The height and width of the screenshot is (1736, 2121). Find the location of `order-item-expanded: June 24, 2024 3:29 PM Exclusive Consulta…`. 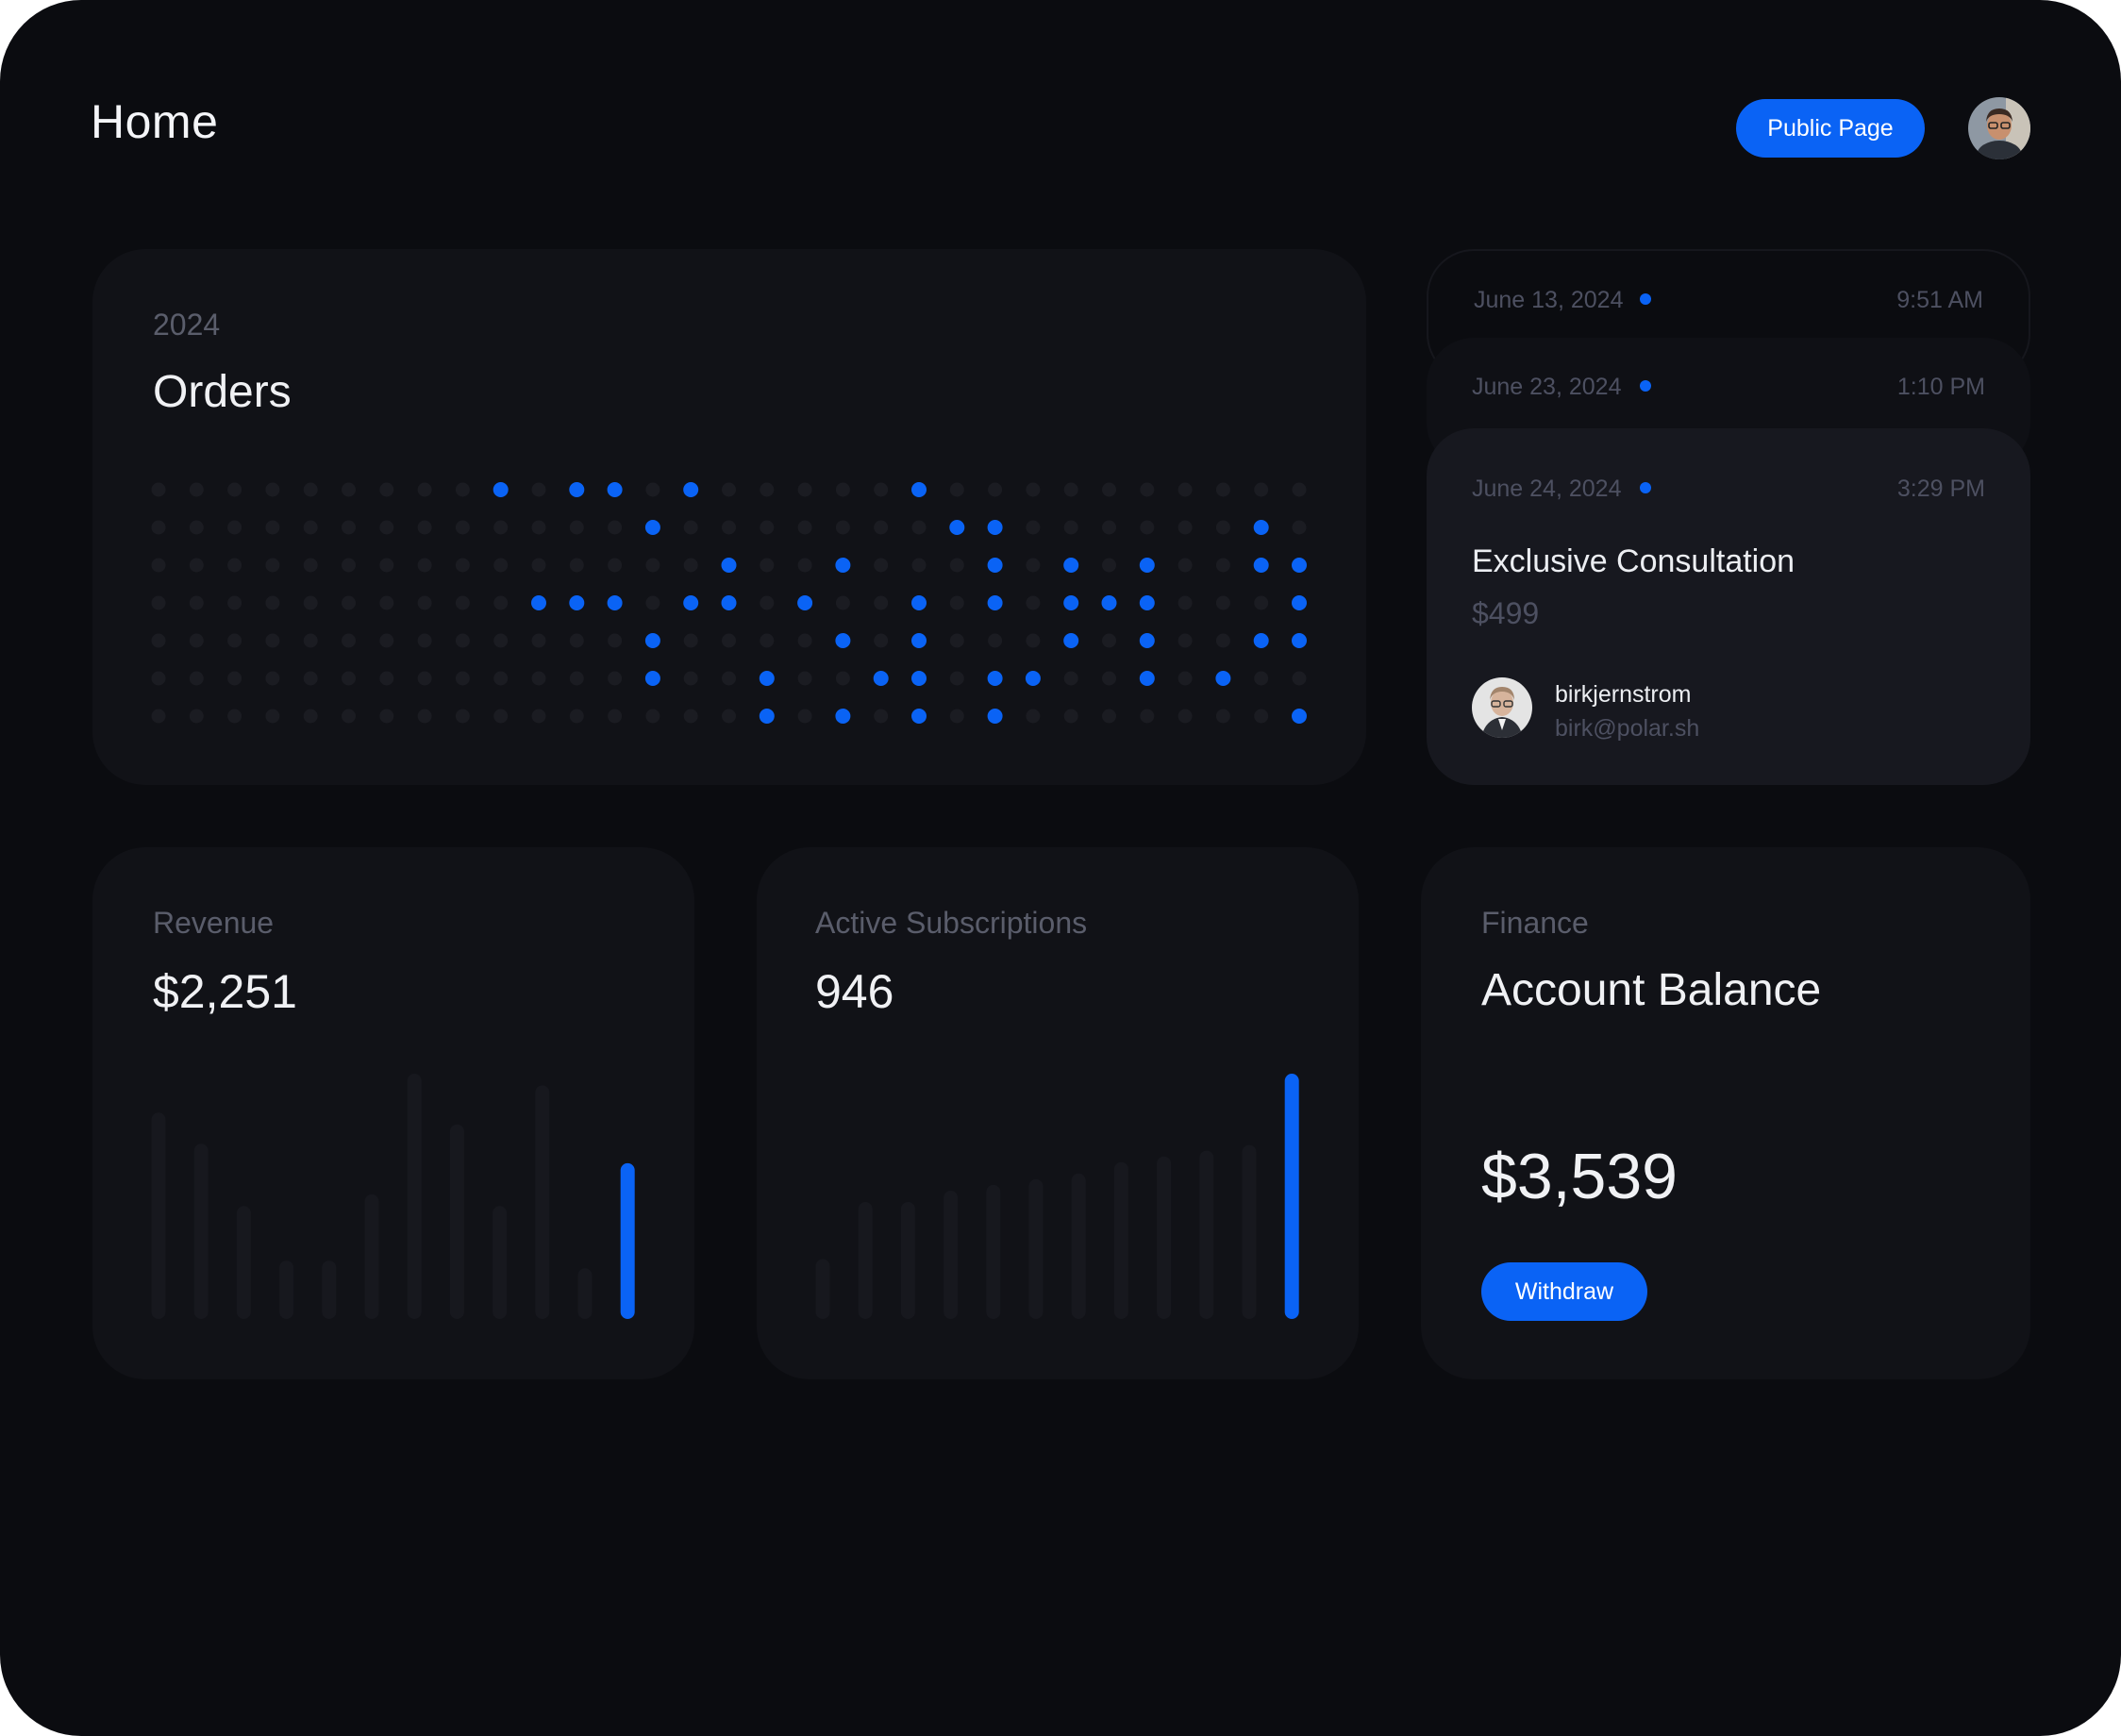

order-item-expanded: June 24, 2024 3:29 PM Exclusive Consulta… is located at coordinates (1729, 606).